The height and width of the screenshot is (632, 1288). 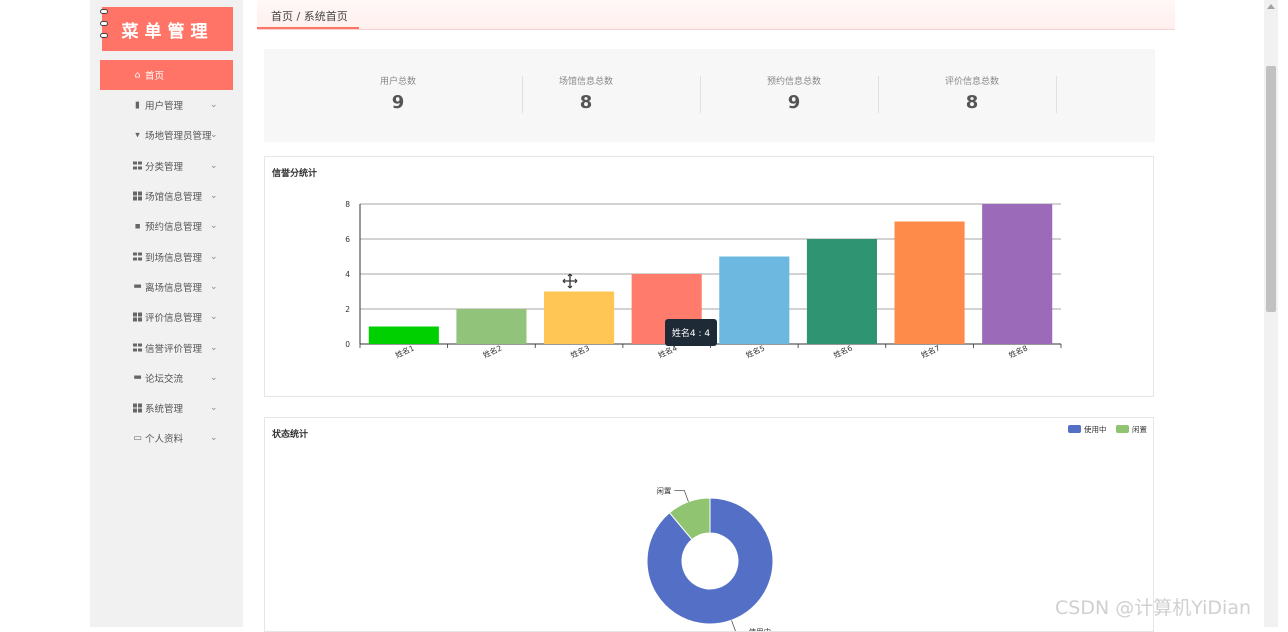 I want to click on sidebar-item: ▪ 预约信息管理 ⌄, so click(x=166, y=226).